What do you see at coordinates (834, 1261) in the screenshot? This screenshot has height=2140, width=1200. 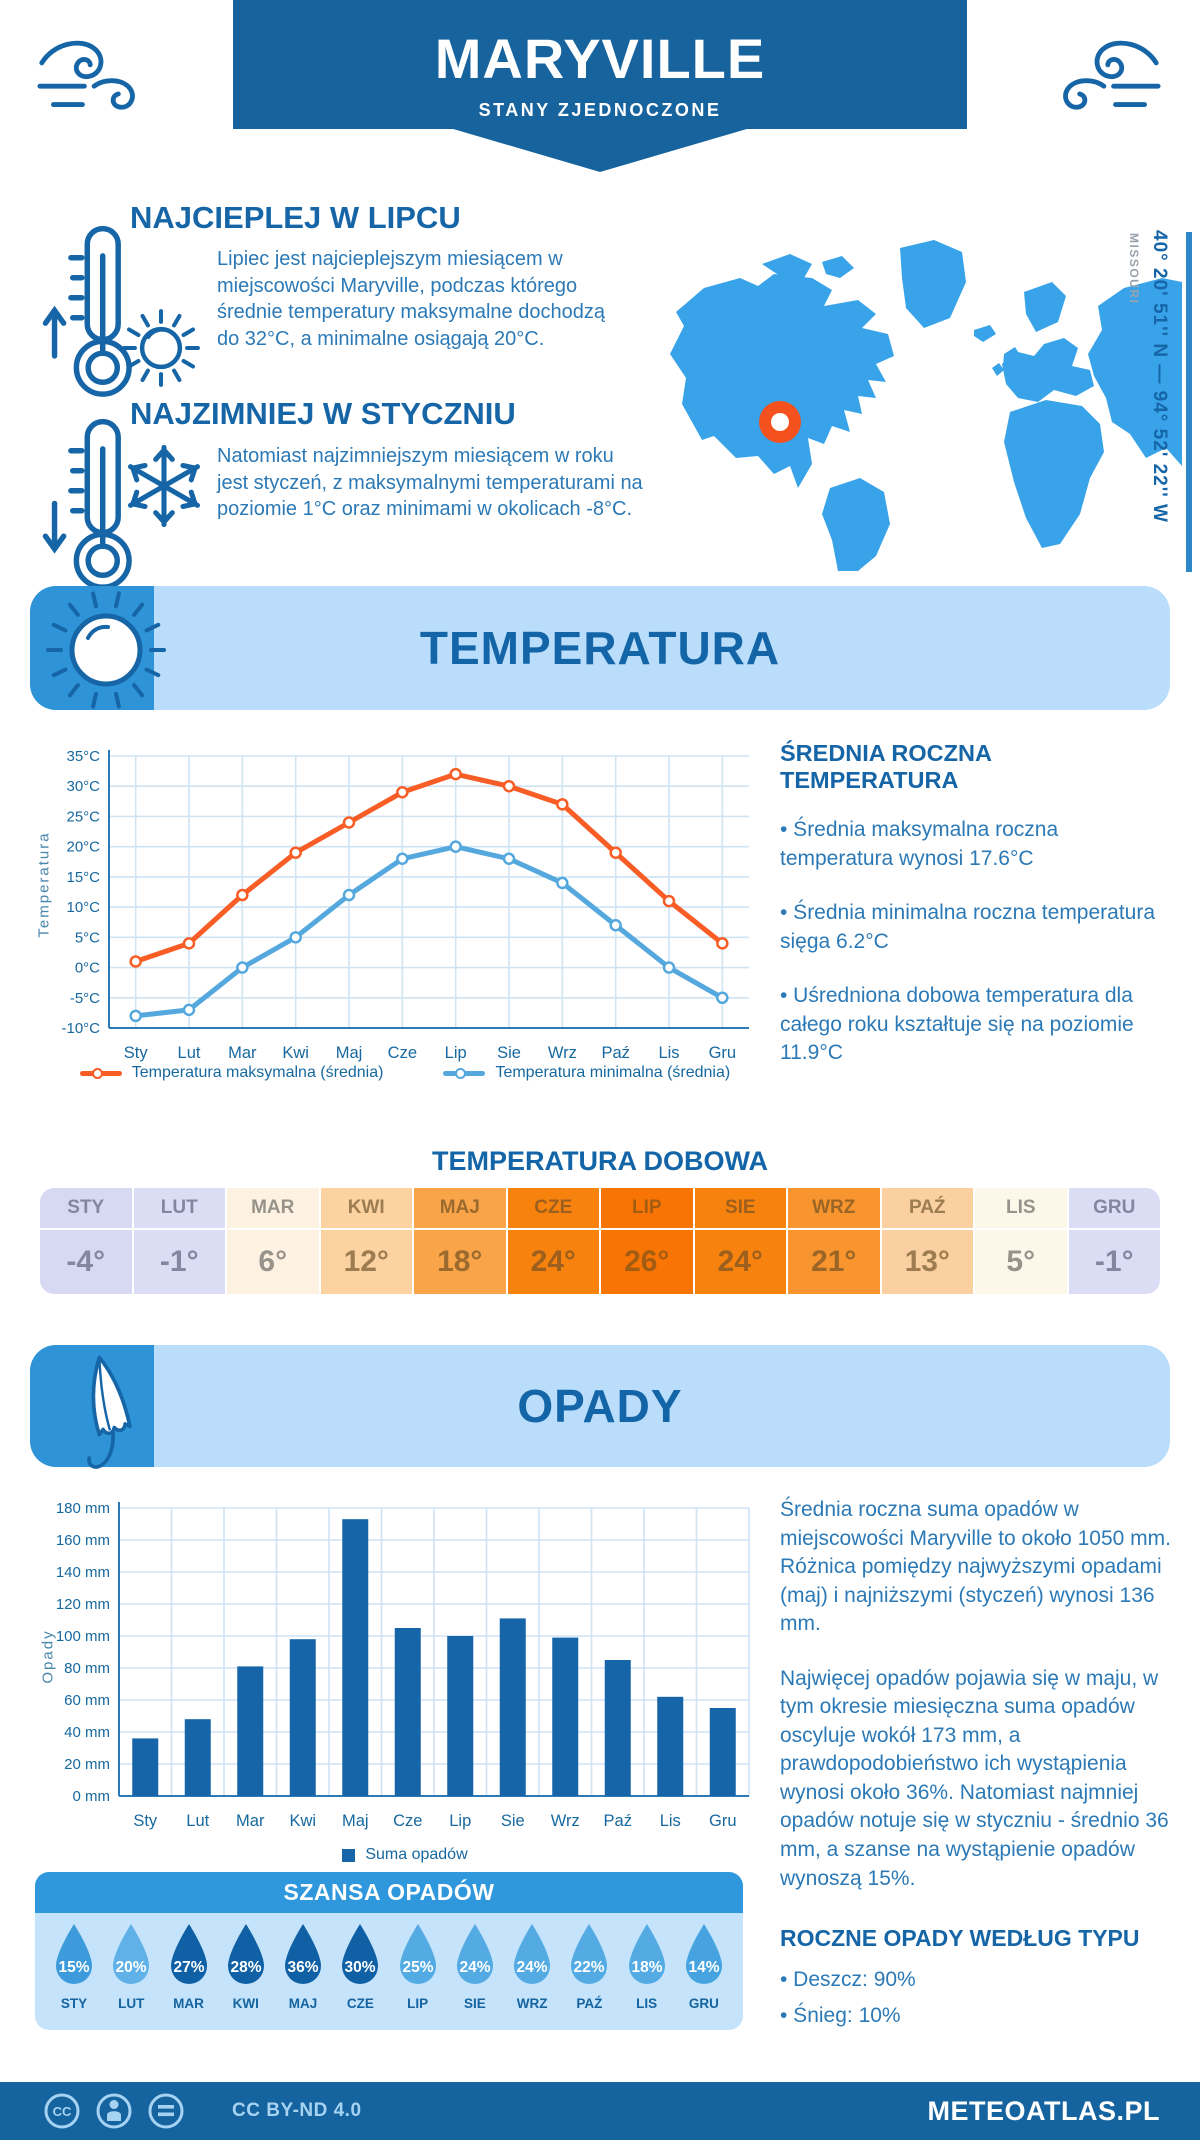 I see `daily-cell-value: 21°` at bounding box center [834, 1261].